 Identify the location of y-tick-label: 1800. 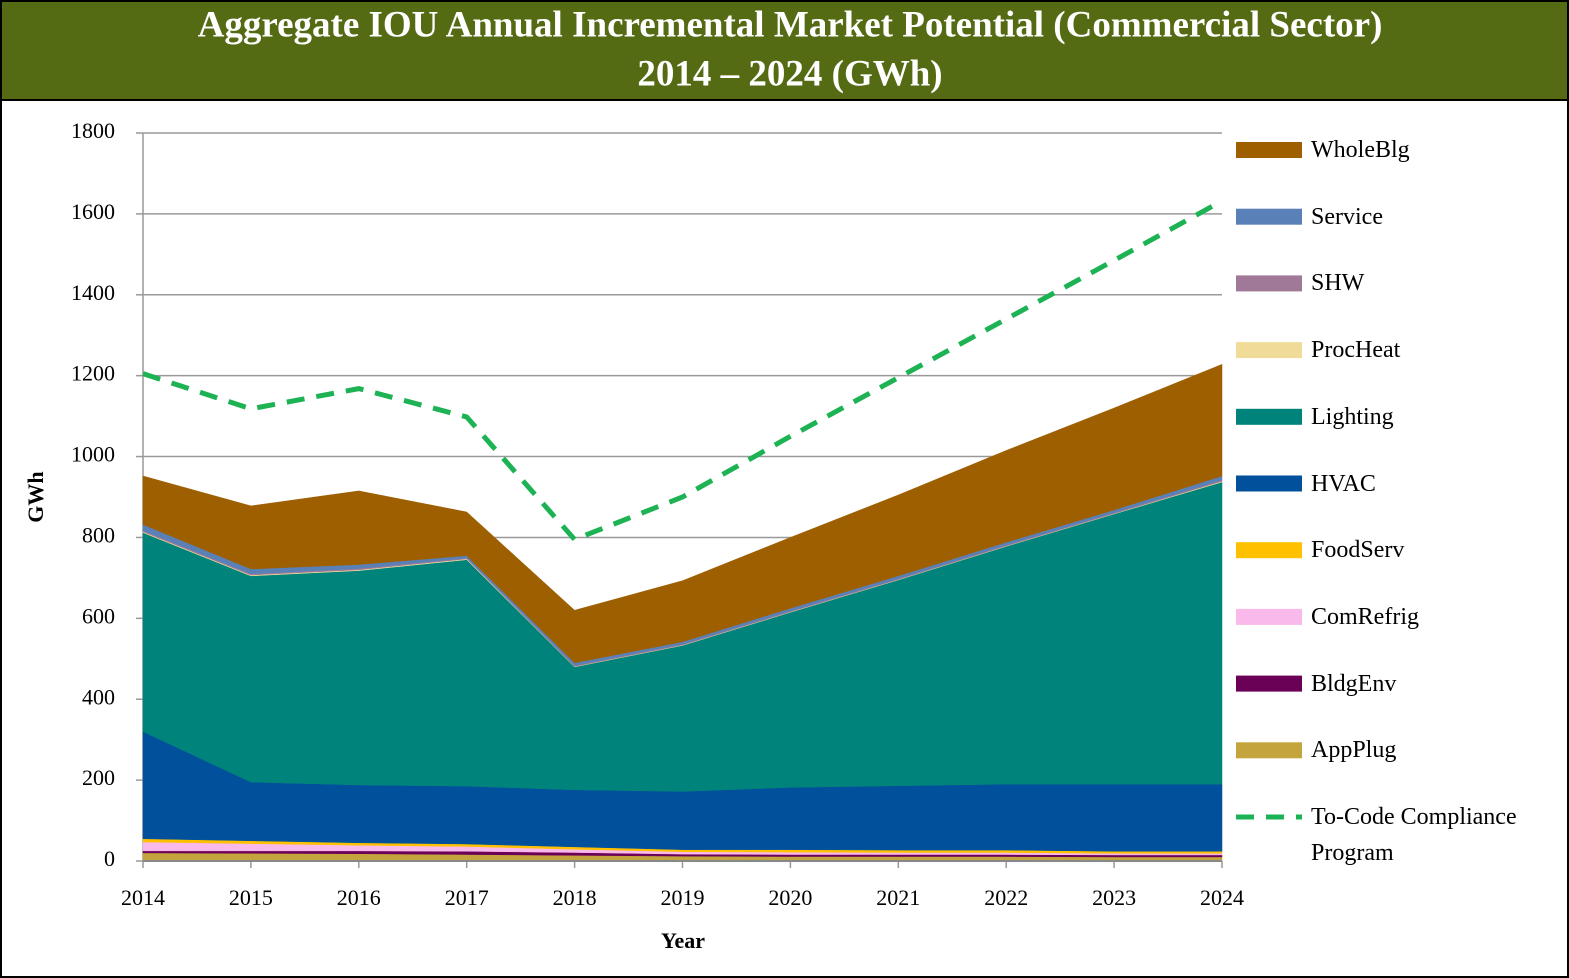
(93, 130).